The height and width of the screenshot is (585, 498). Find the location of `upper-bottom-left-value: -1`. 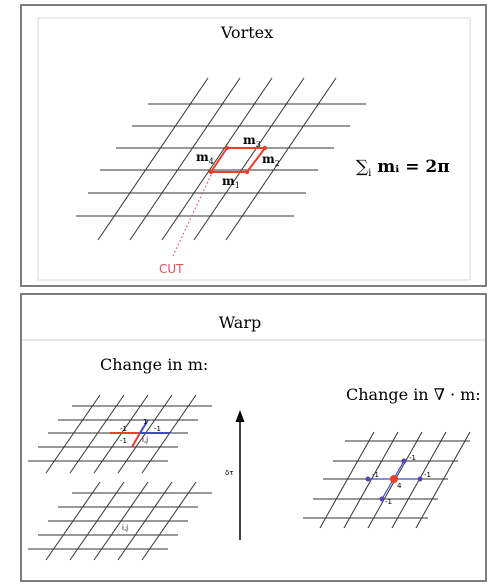

upper-bottom-left-value: -1 is located at coordinates (123, 441).